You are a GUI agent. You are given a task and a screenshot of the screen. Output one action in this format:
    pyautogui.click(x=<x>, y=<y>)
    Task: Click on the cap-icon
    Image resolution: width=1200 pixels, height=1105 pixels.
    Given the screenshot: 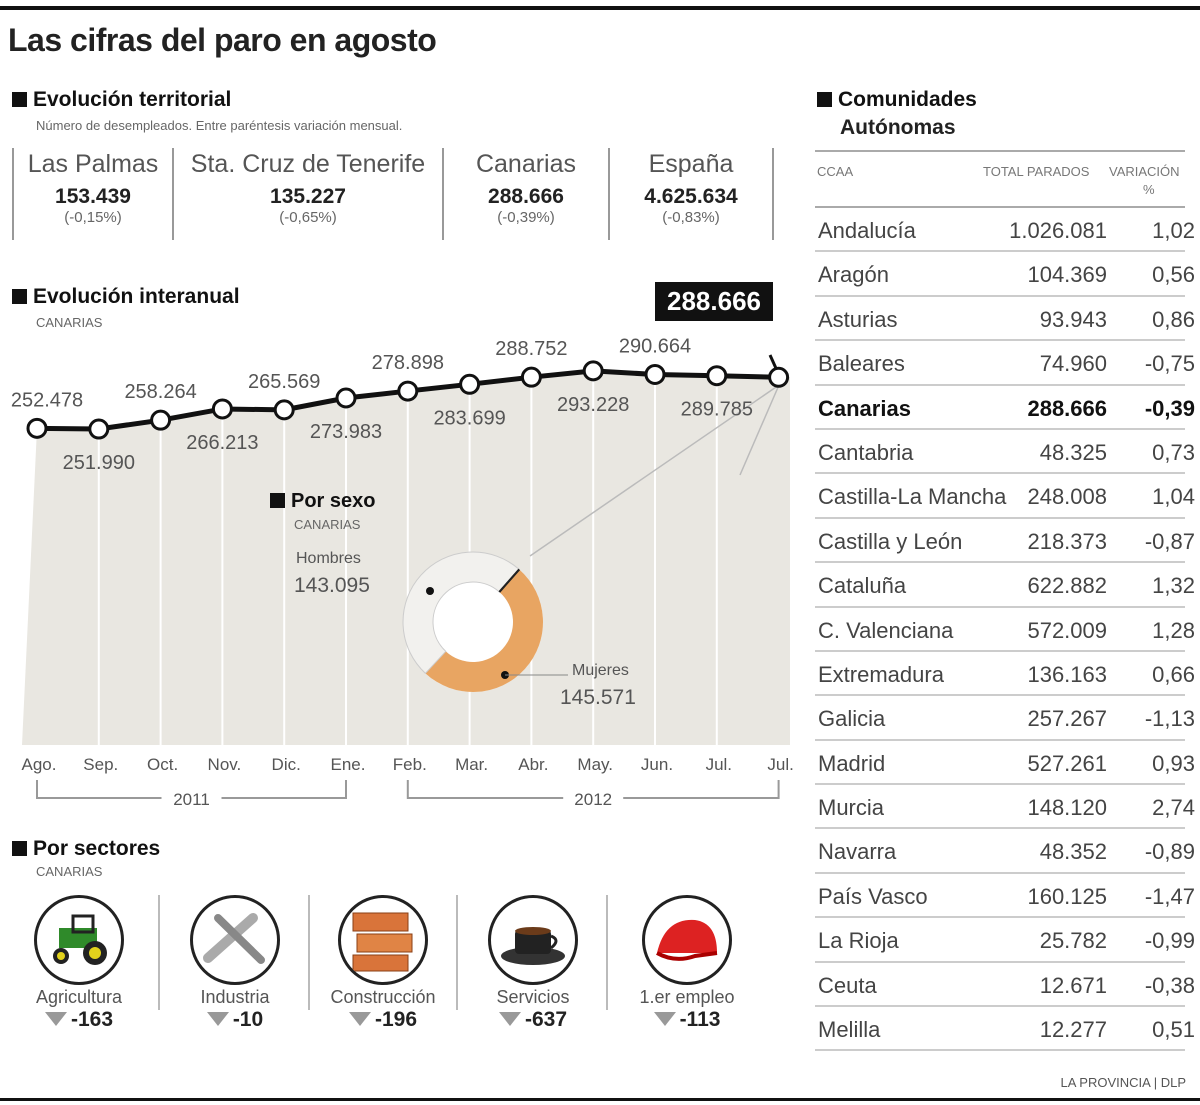 What is the action you would take?
    pyautogui.click(x=687, y=940)
    